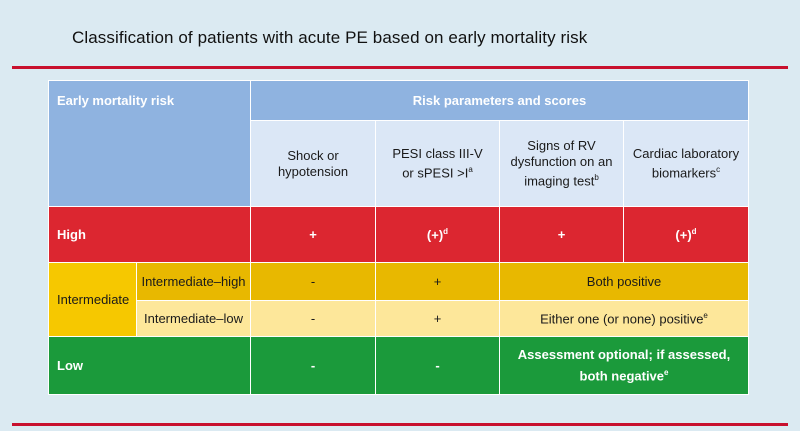 The width and height of the screenshot is (800, 431). What do you see at coordinates (561, 145) in the screenshot?
I see `header-rv-line1: Signs of RV` at bounding box center [561, 145].